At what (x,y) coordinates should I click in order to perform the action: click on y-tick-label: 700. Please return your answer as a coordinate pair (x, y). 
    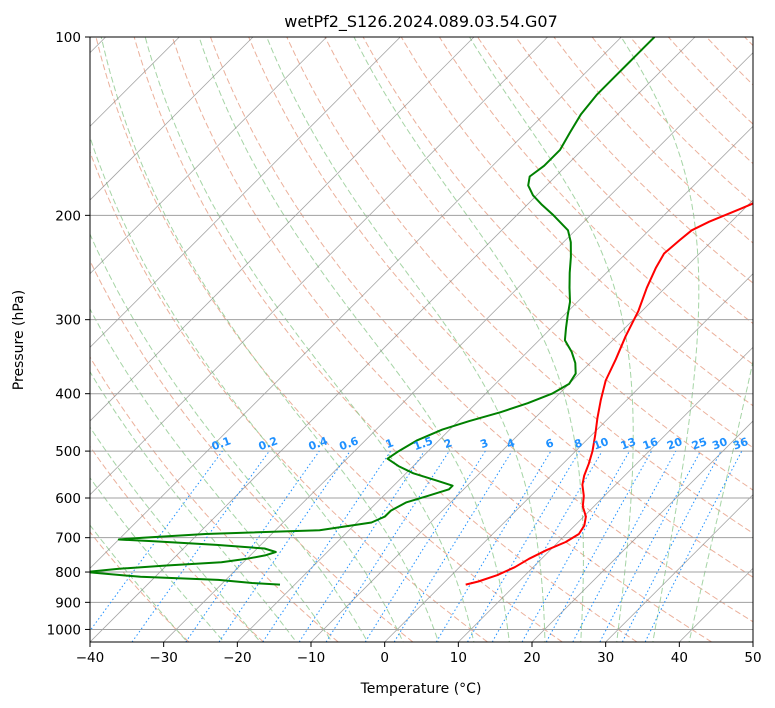
    Looking at the image, I should click on (68, 539).